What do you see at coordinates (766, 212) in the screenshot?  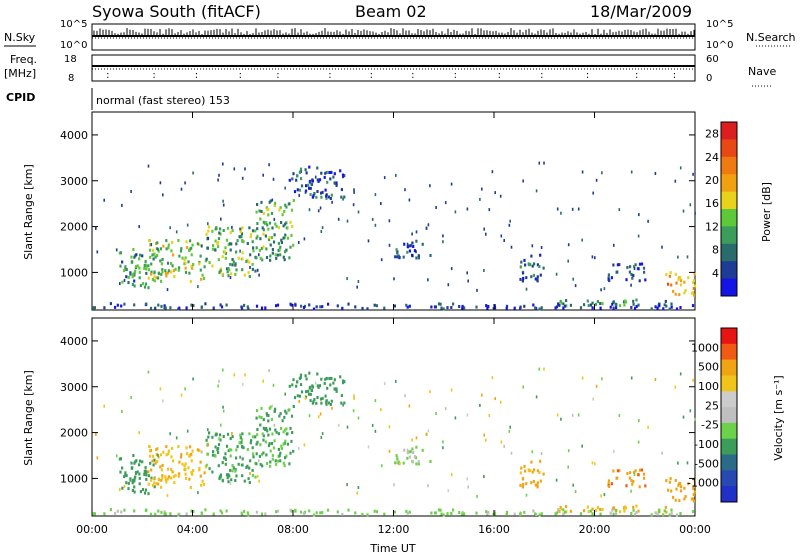 I see `power-colorbar-label: Power [dB]` at bounding box center [766, 212].